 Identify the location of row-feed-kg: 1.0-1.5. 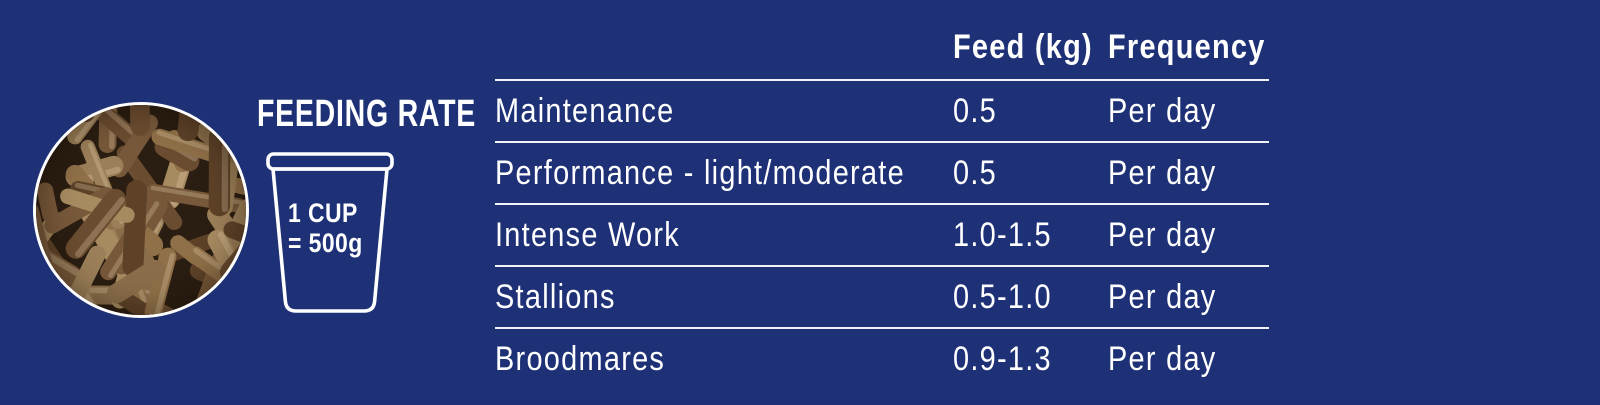
(1002, 234).